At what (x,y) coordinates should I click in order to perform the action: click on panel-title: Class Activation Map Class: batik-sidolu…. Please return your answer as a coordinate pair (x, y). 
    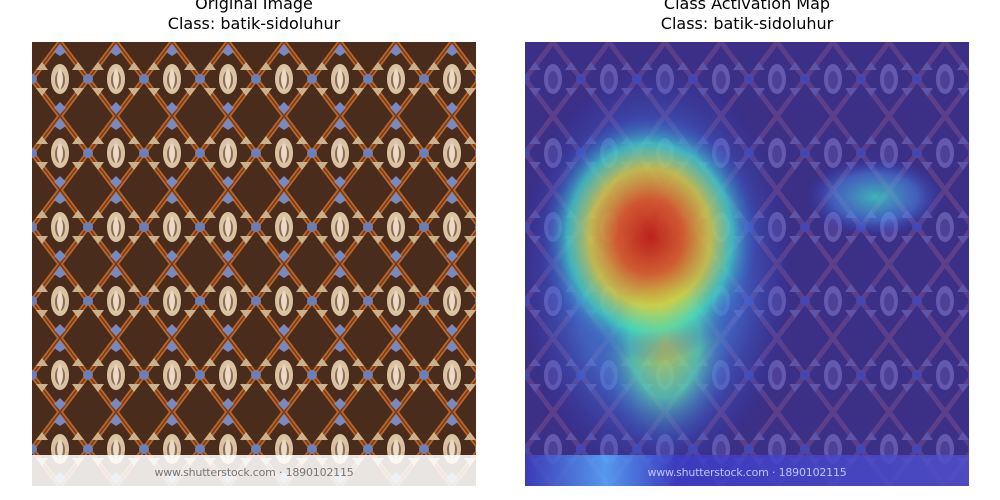
    Looking at the image, I should click on (747, 17).